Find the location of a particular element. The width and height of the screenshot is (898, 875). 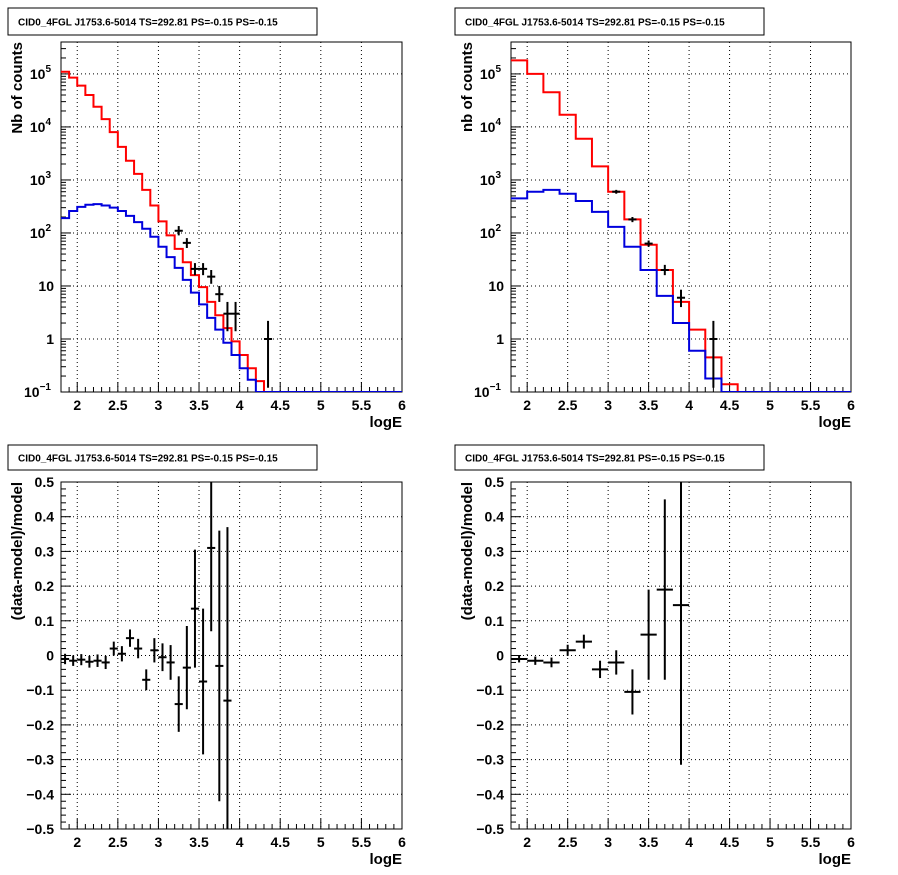

y-tick-label: −0.1 is located at coordinates (40, 690).